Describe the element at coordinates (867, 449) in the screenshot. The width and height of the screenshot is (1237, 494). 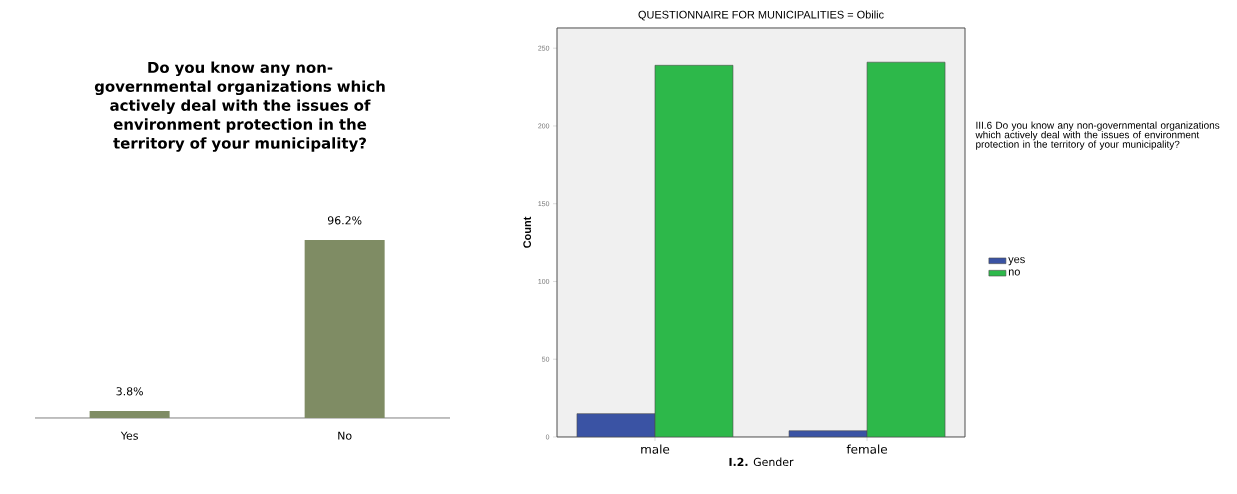
I see `x-tick-label: female` at that location.